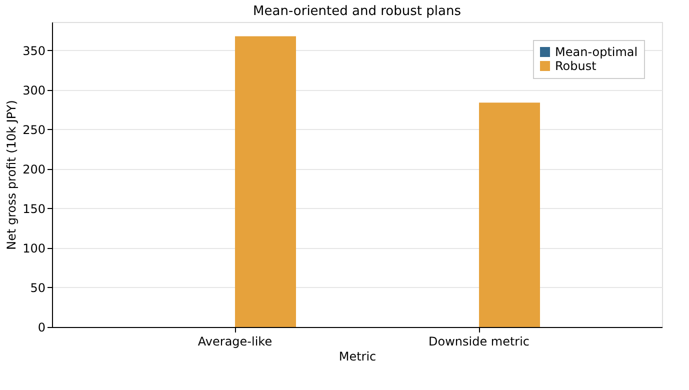  What do you see at coordinates (34, 90) in the screenshot?
I see `y-tick-label: 300` at bounding box center [34, 90].